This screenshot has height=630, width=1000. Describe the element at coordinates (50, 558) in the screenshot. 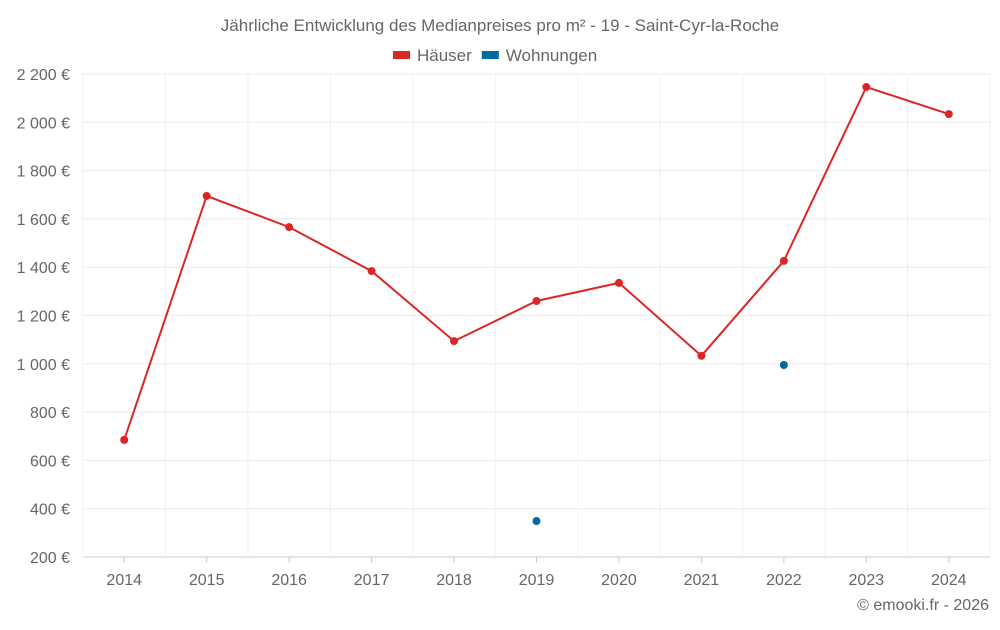

I see `y-tick-label: 200 €` at that location.